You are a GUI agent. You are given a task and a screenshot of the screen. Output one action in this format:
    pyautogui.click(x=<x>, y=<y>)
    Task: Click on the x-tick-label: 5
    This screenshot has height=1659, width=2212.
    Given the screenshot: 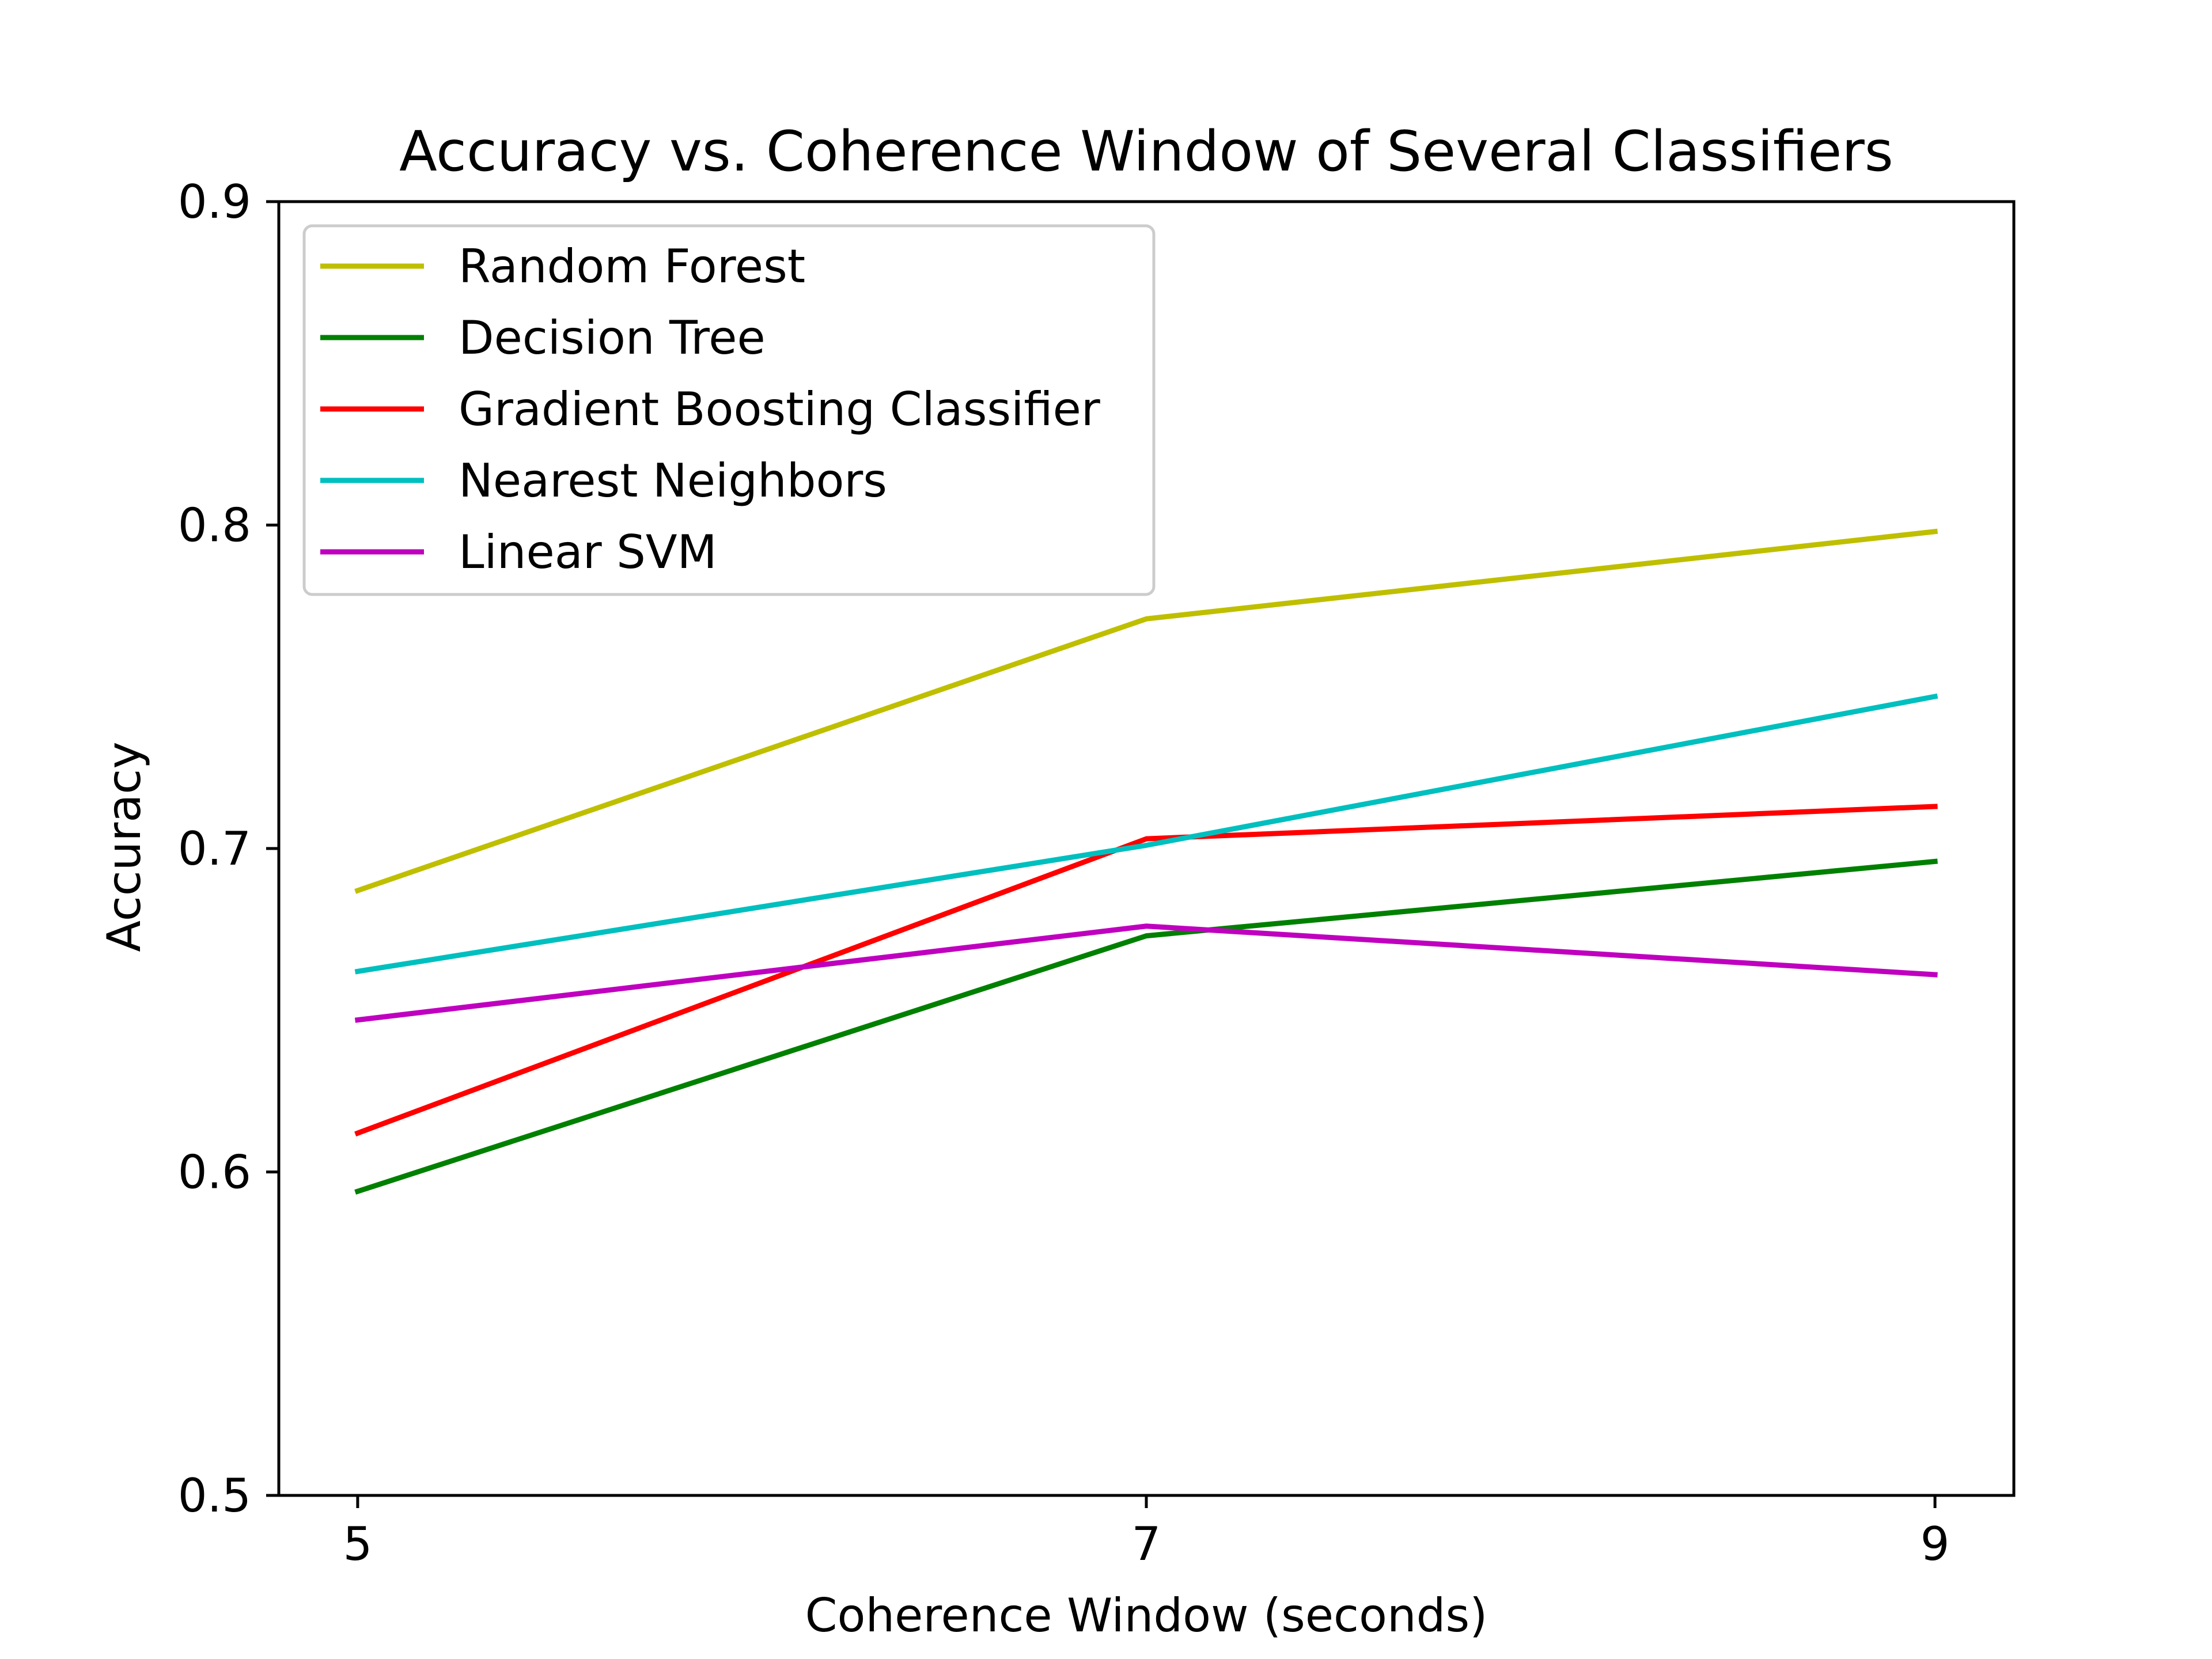 What is the action you would take?
    pyautogui.click(x=357, y=1544)
    